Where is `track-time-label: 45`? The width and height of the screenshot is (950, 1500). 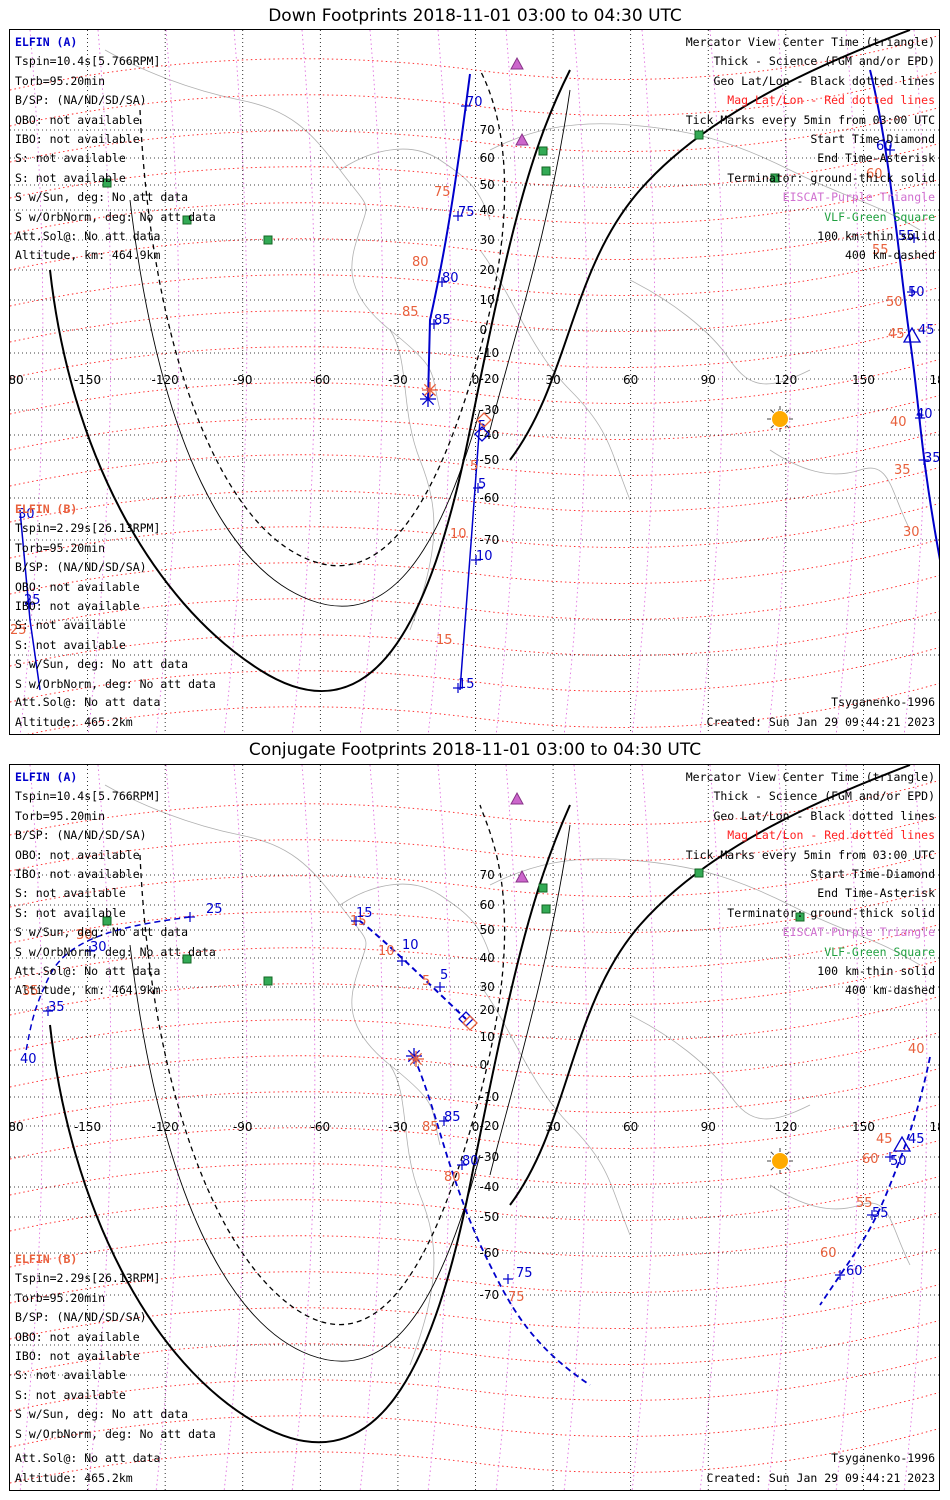 track-time-label: 45 is located at coordinates (896, 334).